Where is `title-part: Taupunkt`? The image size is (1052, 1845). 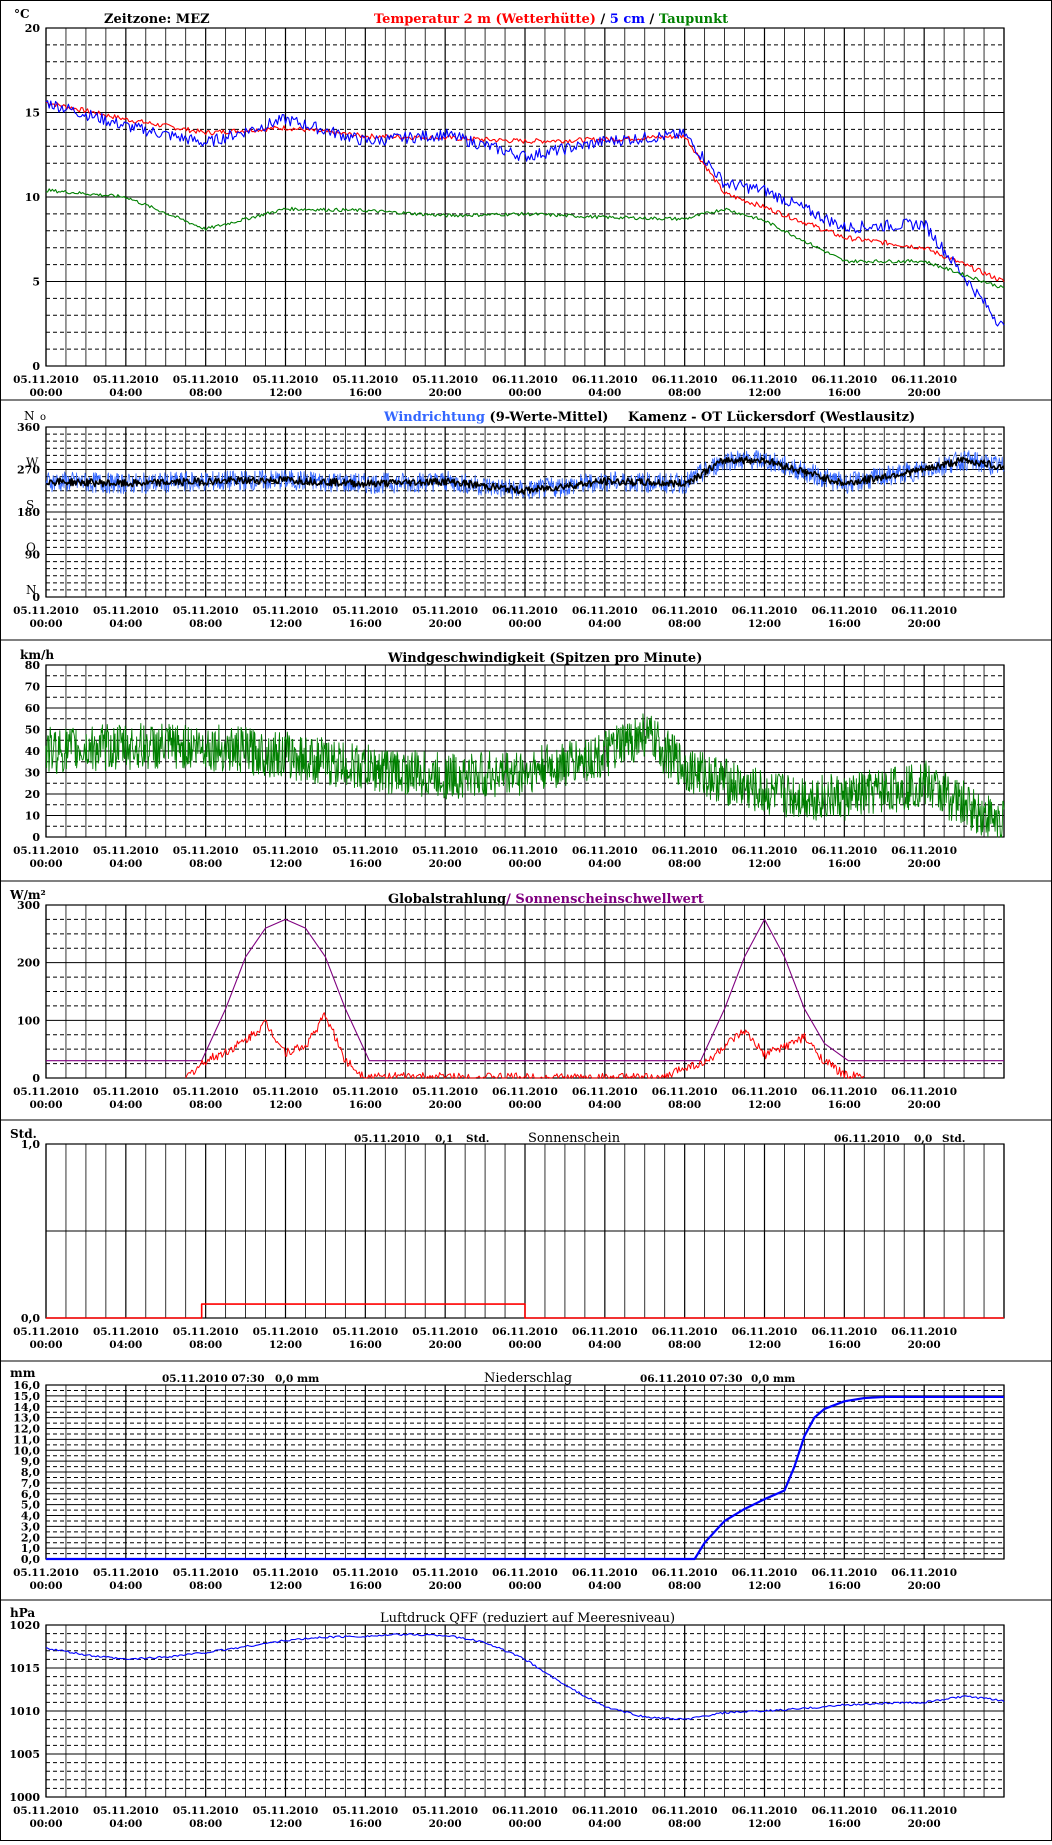
title-part: Taupunkt is located at coordinates (693, 19).